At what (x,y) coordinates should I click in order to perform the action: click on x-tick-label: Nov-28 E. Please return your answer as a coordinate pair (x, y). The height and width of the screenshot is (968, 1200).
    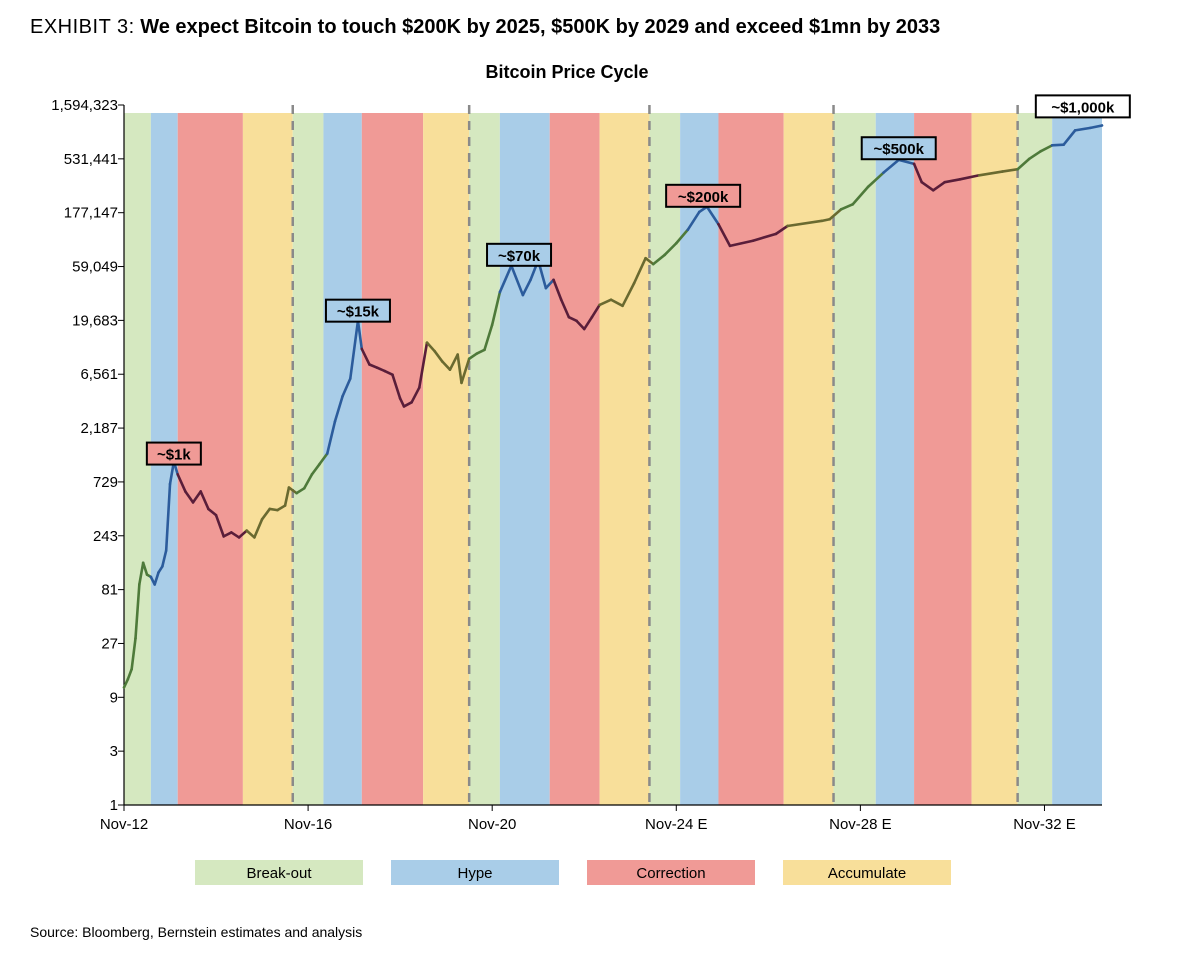
    Looking at the image, I should click on (860, 824).